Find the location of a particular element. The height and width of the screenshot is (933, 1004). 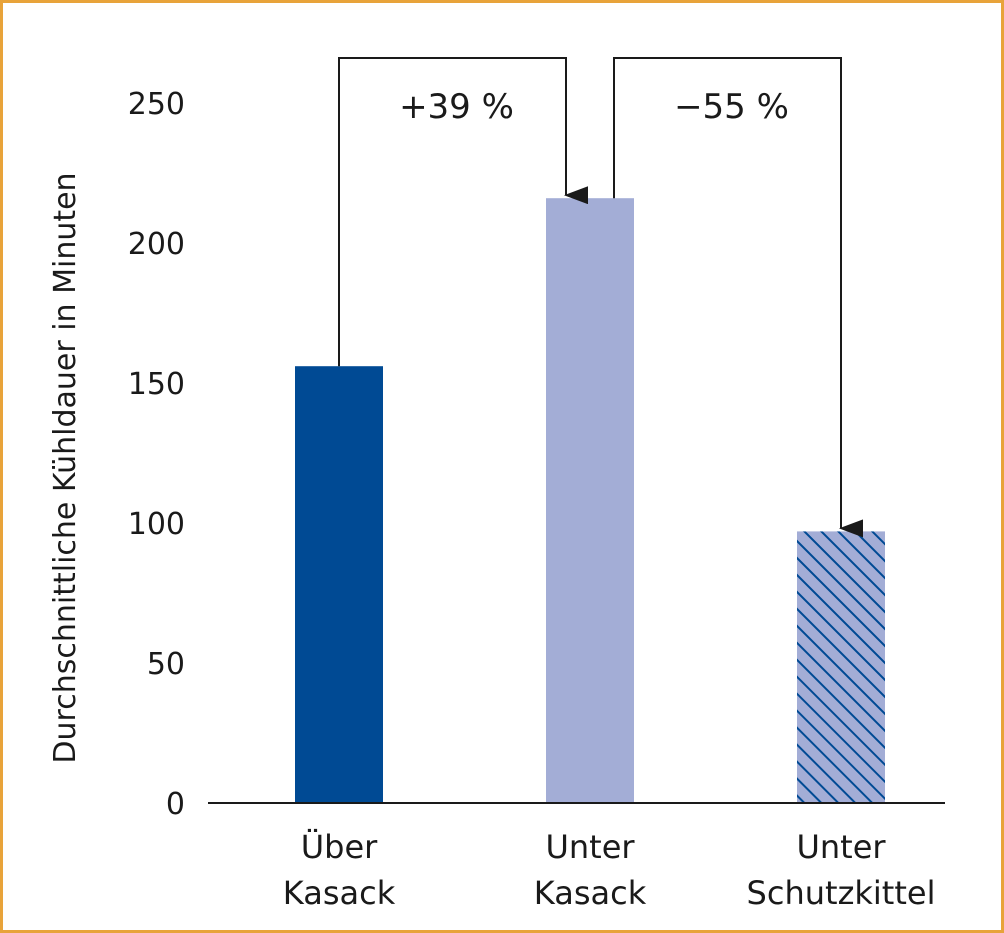

y-tick-label: 0 is located at coordinates (175, 804).